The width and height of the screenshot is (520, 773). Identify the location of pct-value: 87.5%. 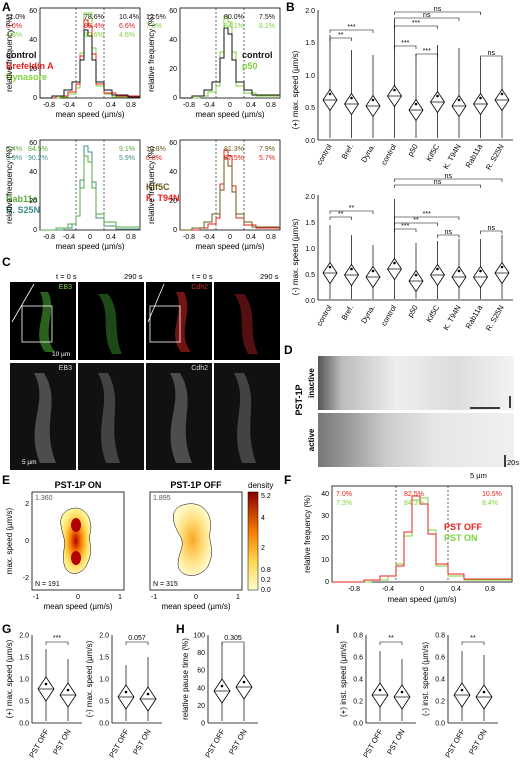
(234, 158).